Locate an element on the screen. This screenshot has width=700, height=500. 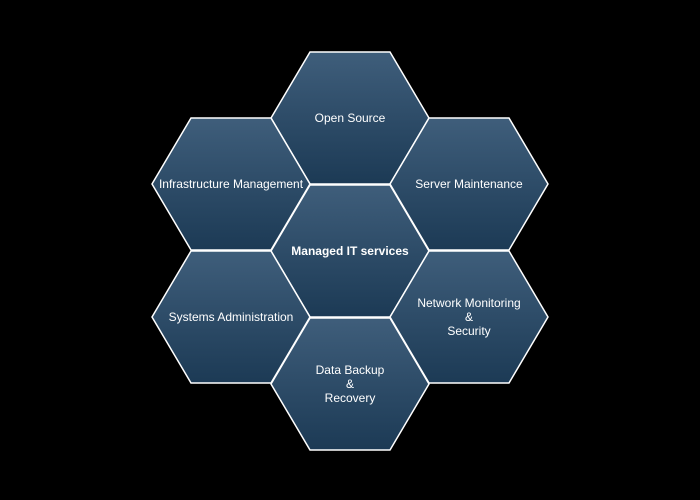
hex-label-line: Managed IT services is located at coordinates (350, 251).